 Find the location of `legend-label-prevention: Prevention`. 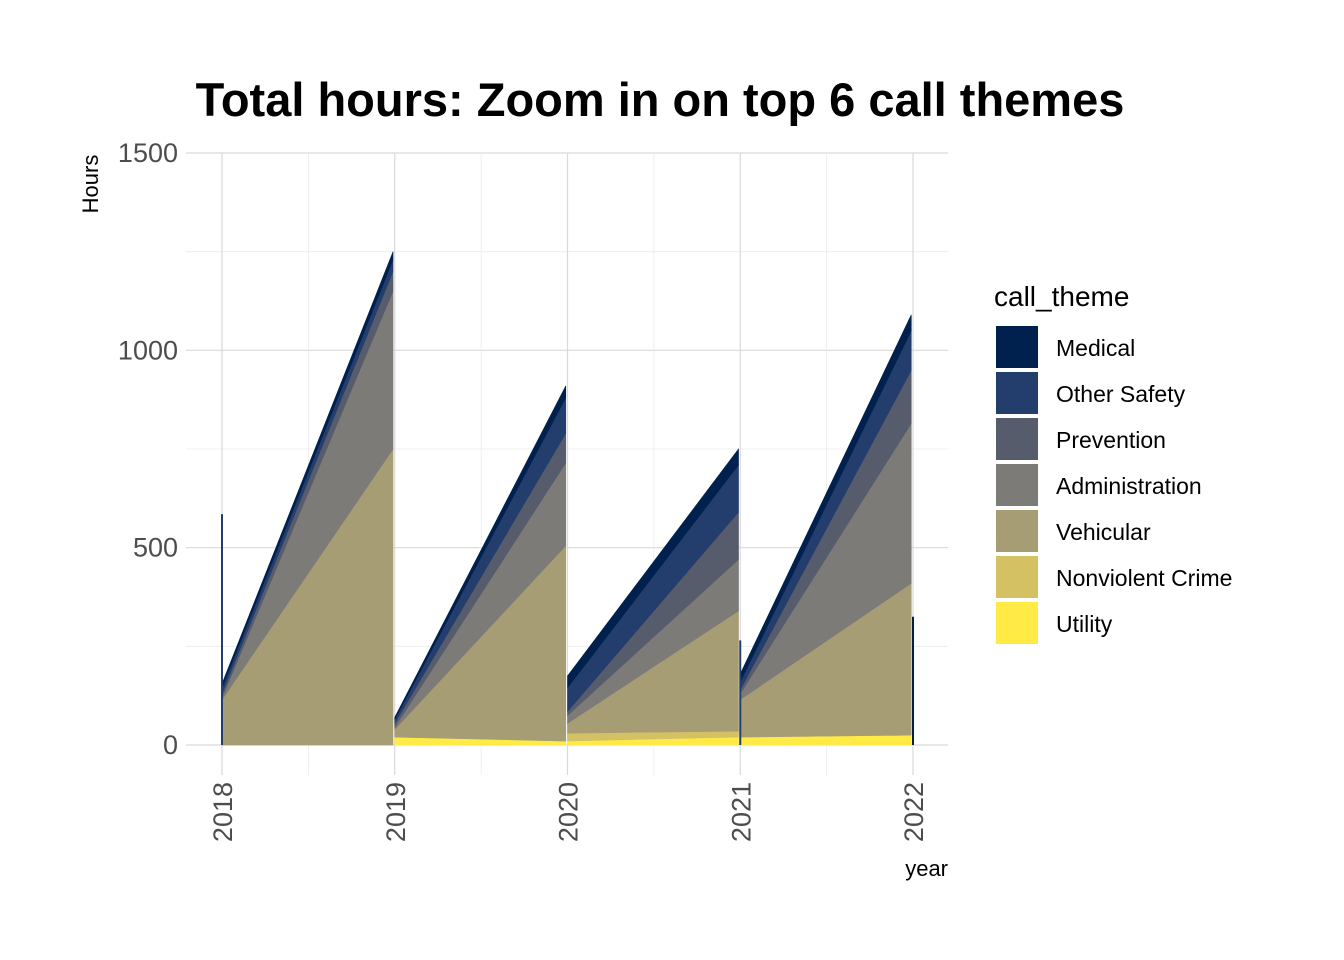

legend-label-prevention: Prevention is located at coordinates (1111, 440).